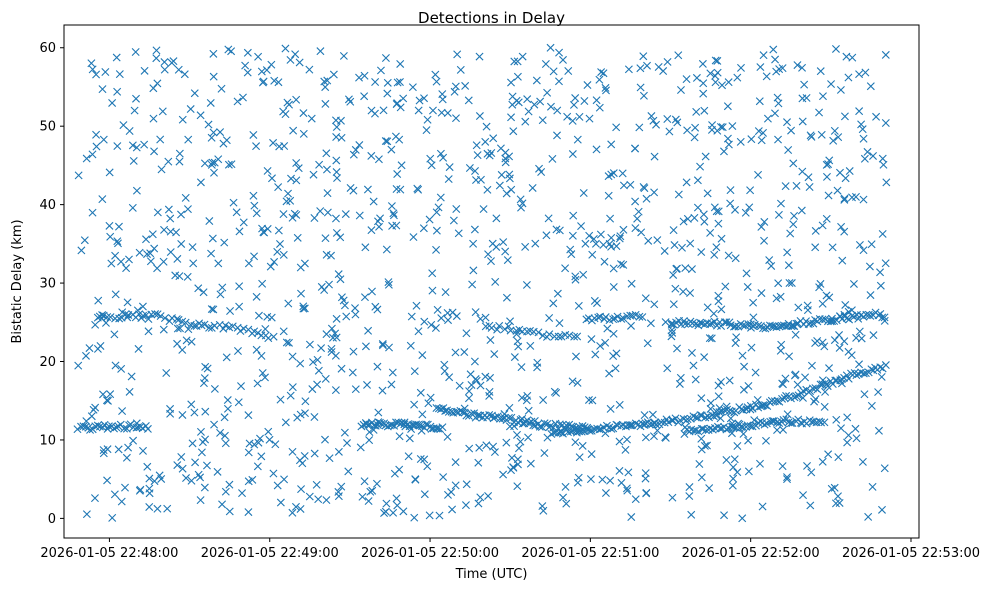  Describe the element at coordinates (109, 553) in the screenshot. I see `x-tick-label: 2026-01-05 22:48:00` at that location.